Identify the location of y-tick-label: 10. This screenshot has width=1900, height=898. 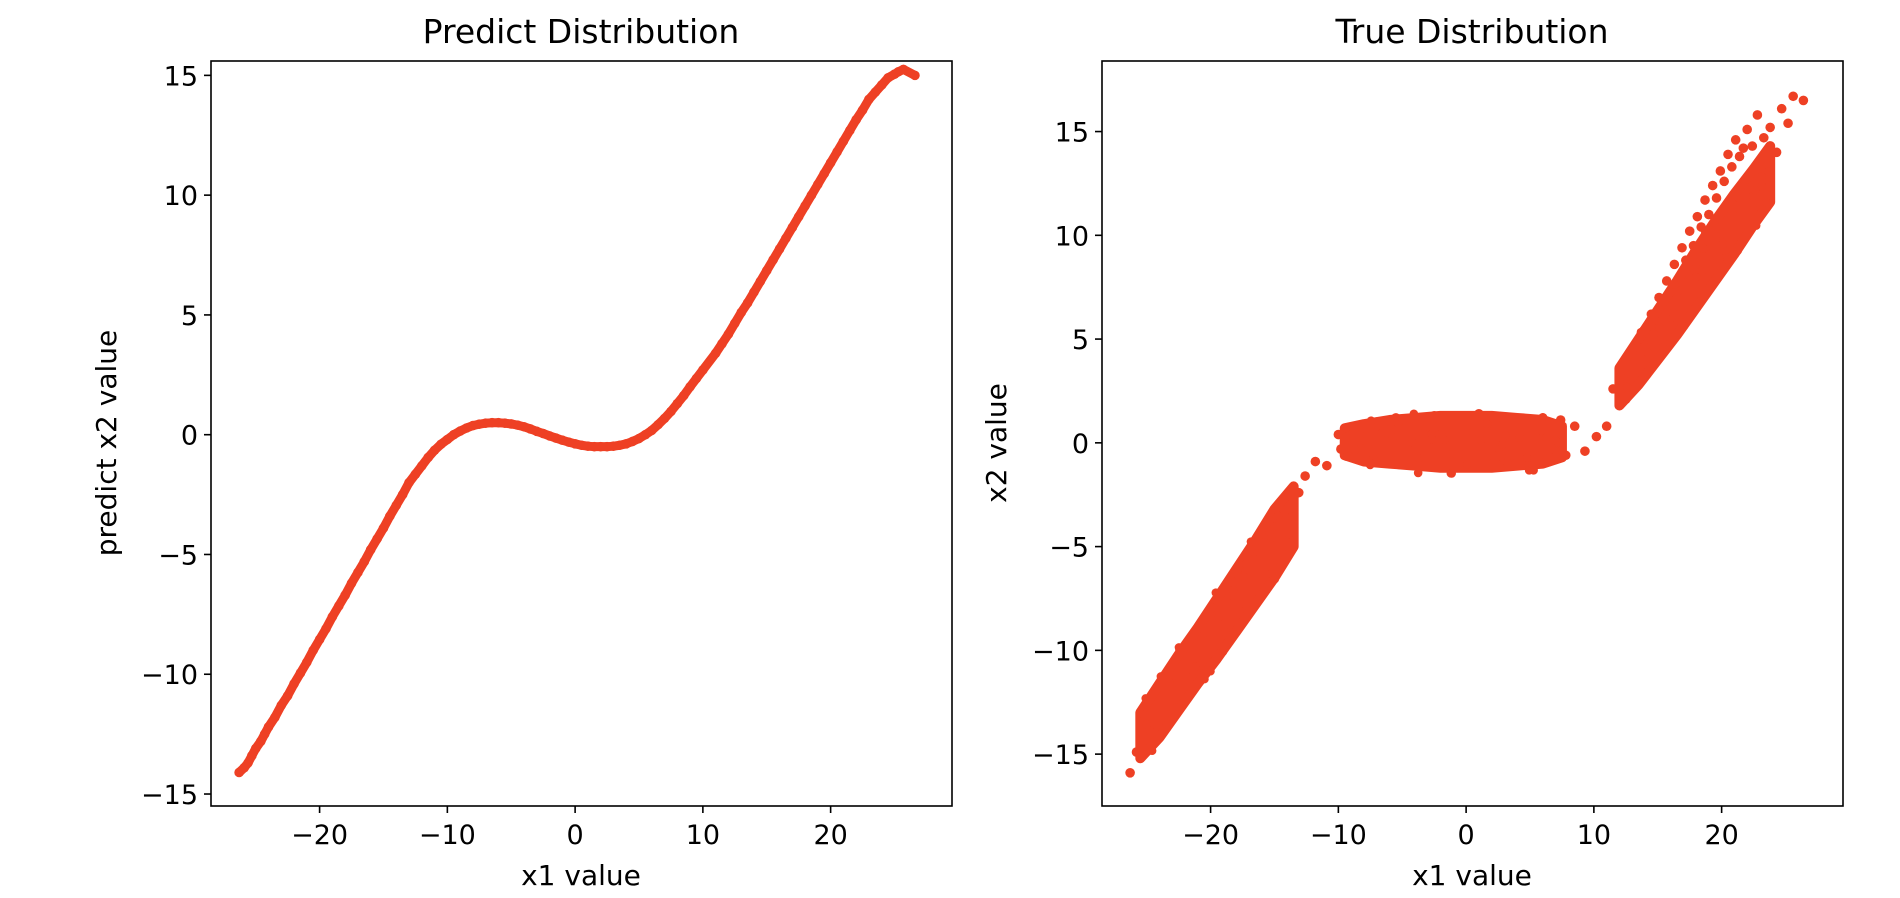
(1072, 236).